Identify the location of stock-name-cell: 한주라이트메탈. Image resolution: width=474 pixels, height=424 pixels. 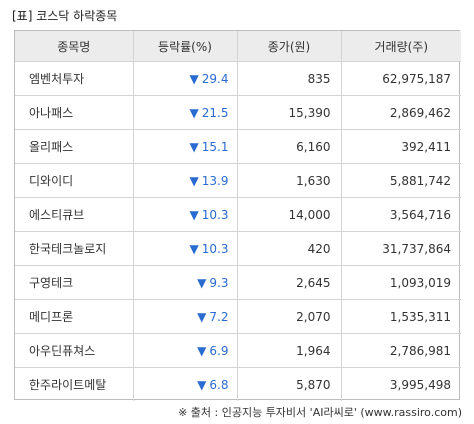
(74, 384).